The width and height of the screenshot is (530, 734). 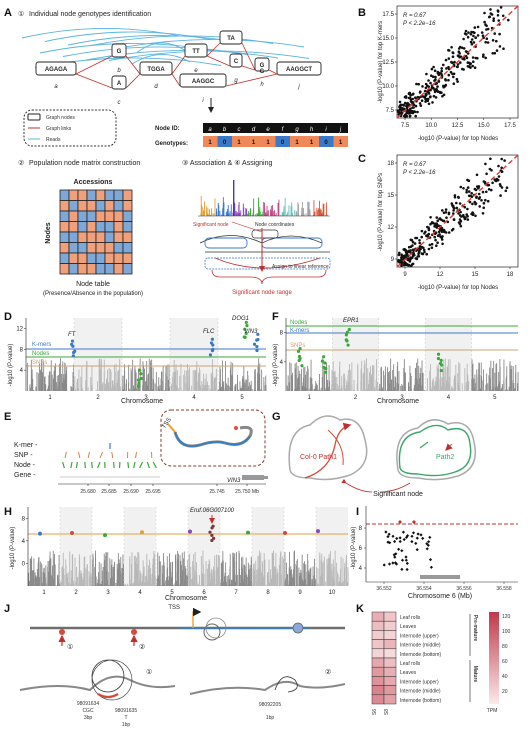 I want to click on genotype-cell, so click(x=224, y=141).